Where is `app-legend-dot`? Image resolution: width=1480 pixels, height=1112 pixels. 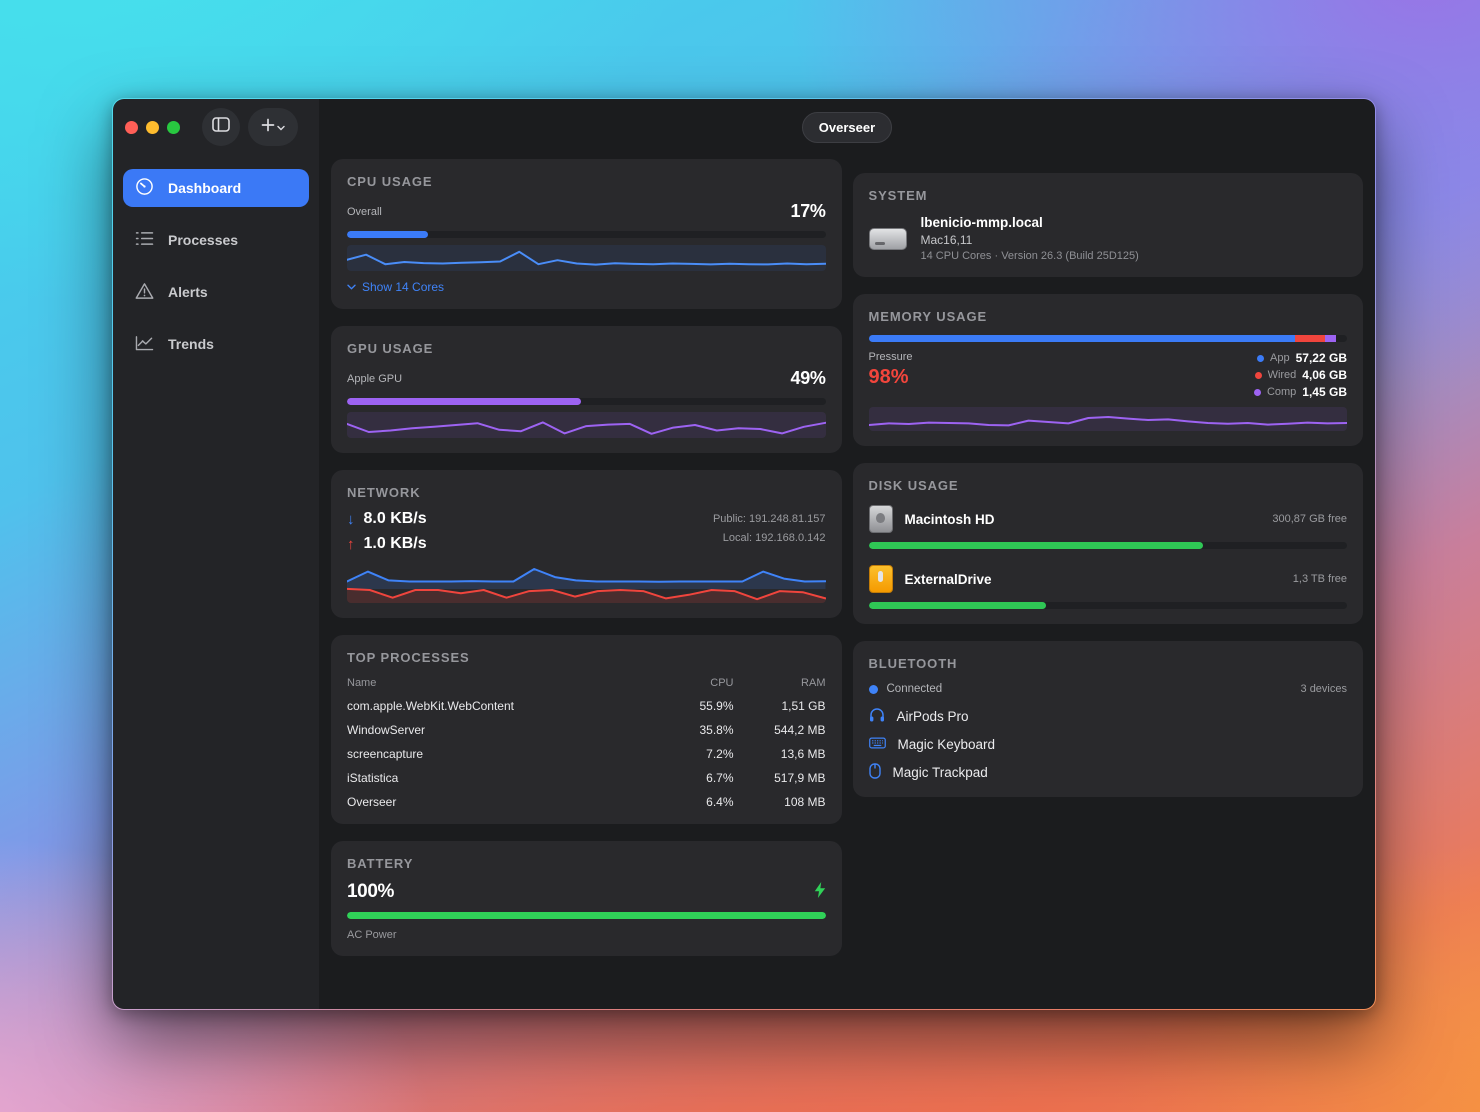
app-legend-dot is located at coordinates (1261, 358).